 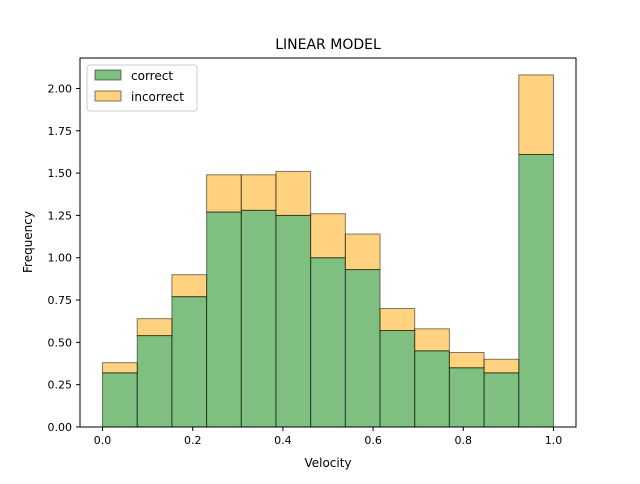 I want to click on legend-label-incorrect: incorrect, so click(x=157, y=97).